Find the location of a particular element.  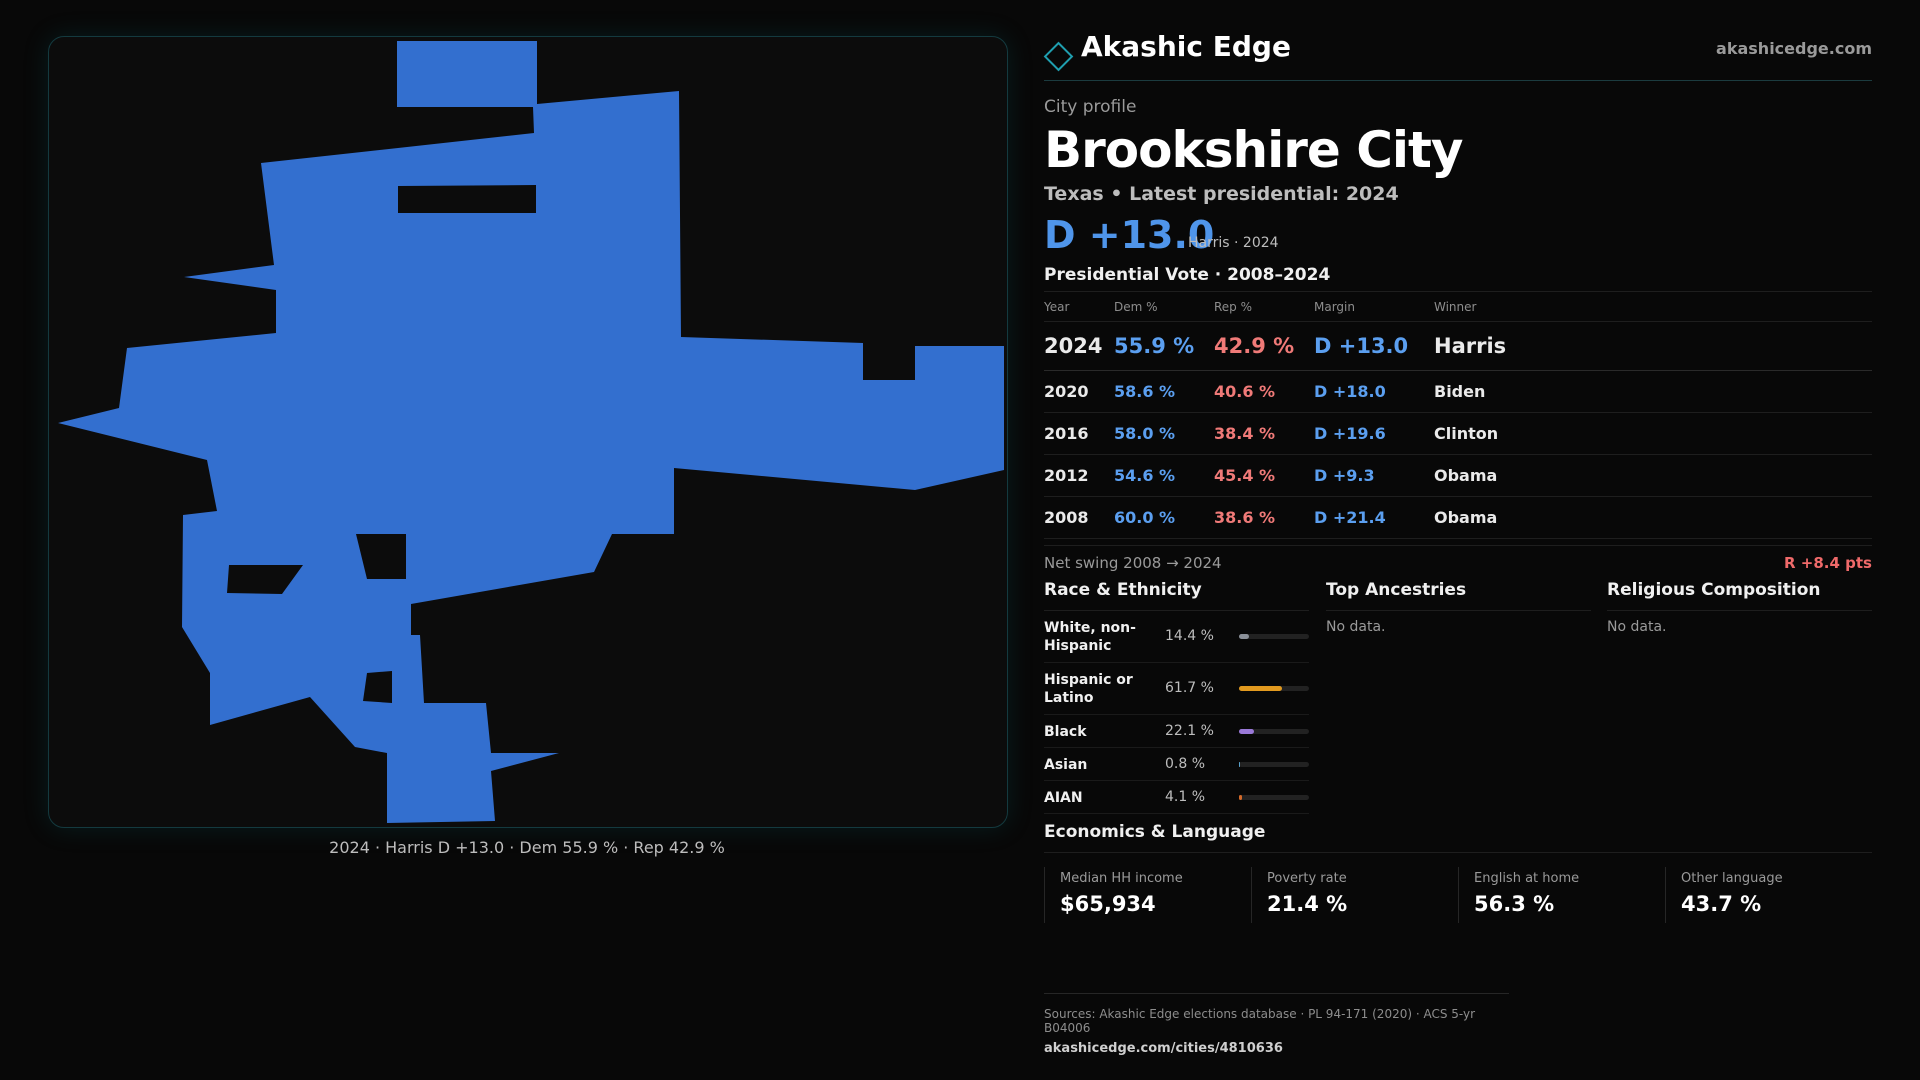

row-rep: 42.9 % is located at coordinates (1264, 346).